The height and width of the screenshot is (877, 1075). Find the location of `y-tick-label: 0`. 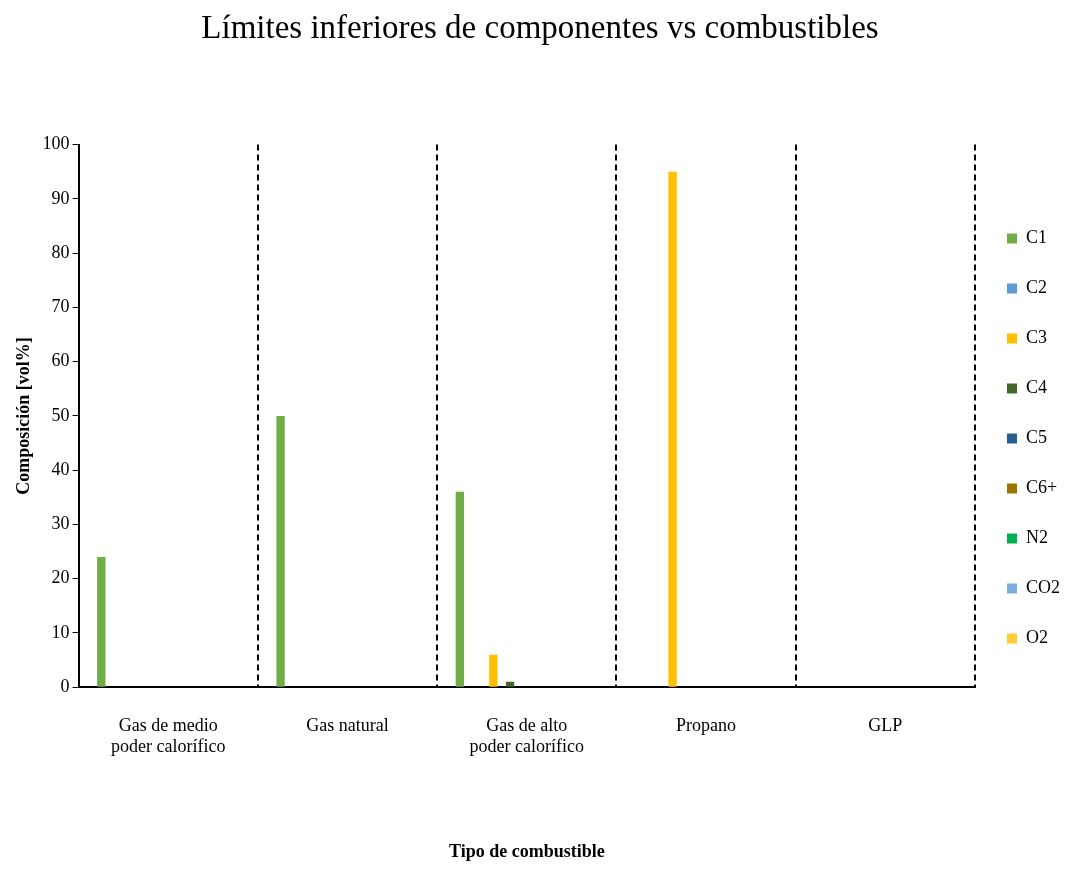

y-tick-label: 0 is located at coordinates (65, 685).